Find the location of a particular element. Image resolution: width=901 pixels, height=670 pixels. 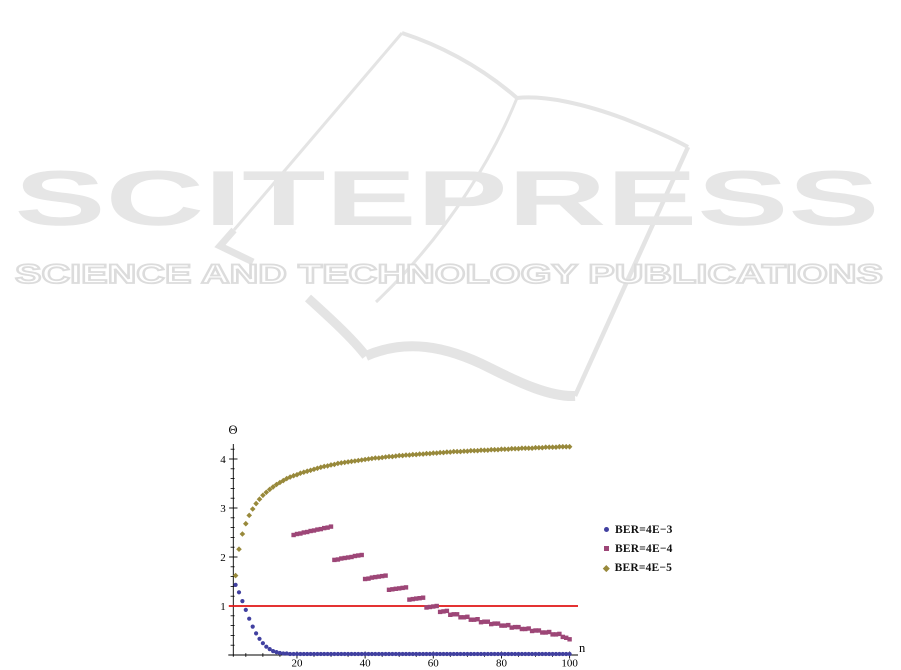

legend-label: BER=4E−3 is located at coordinates (644, 529).